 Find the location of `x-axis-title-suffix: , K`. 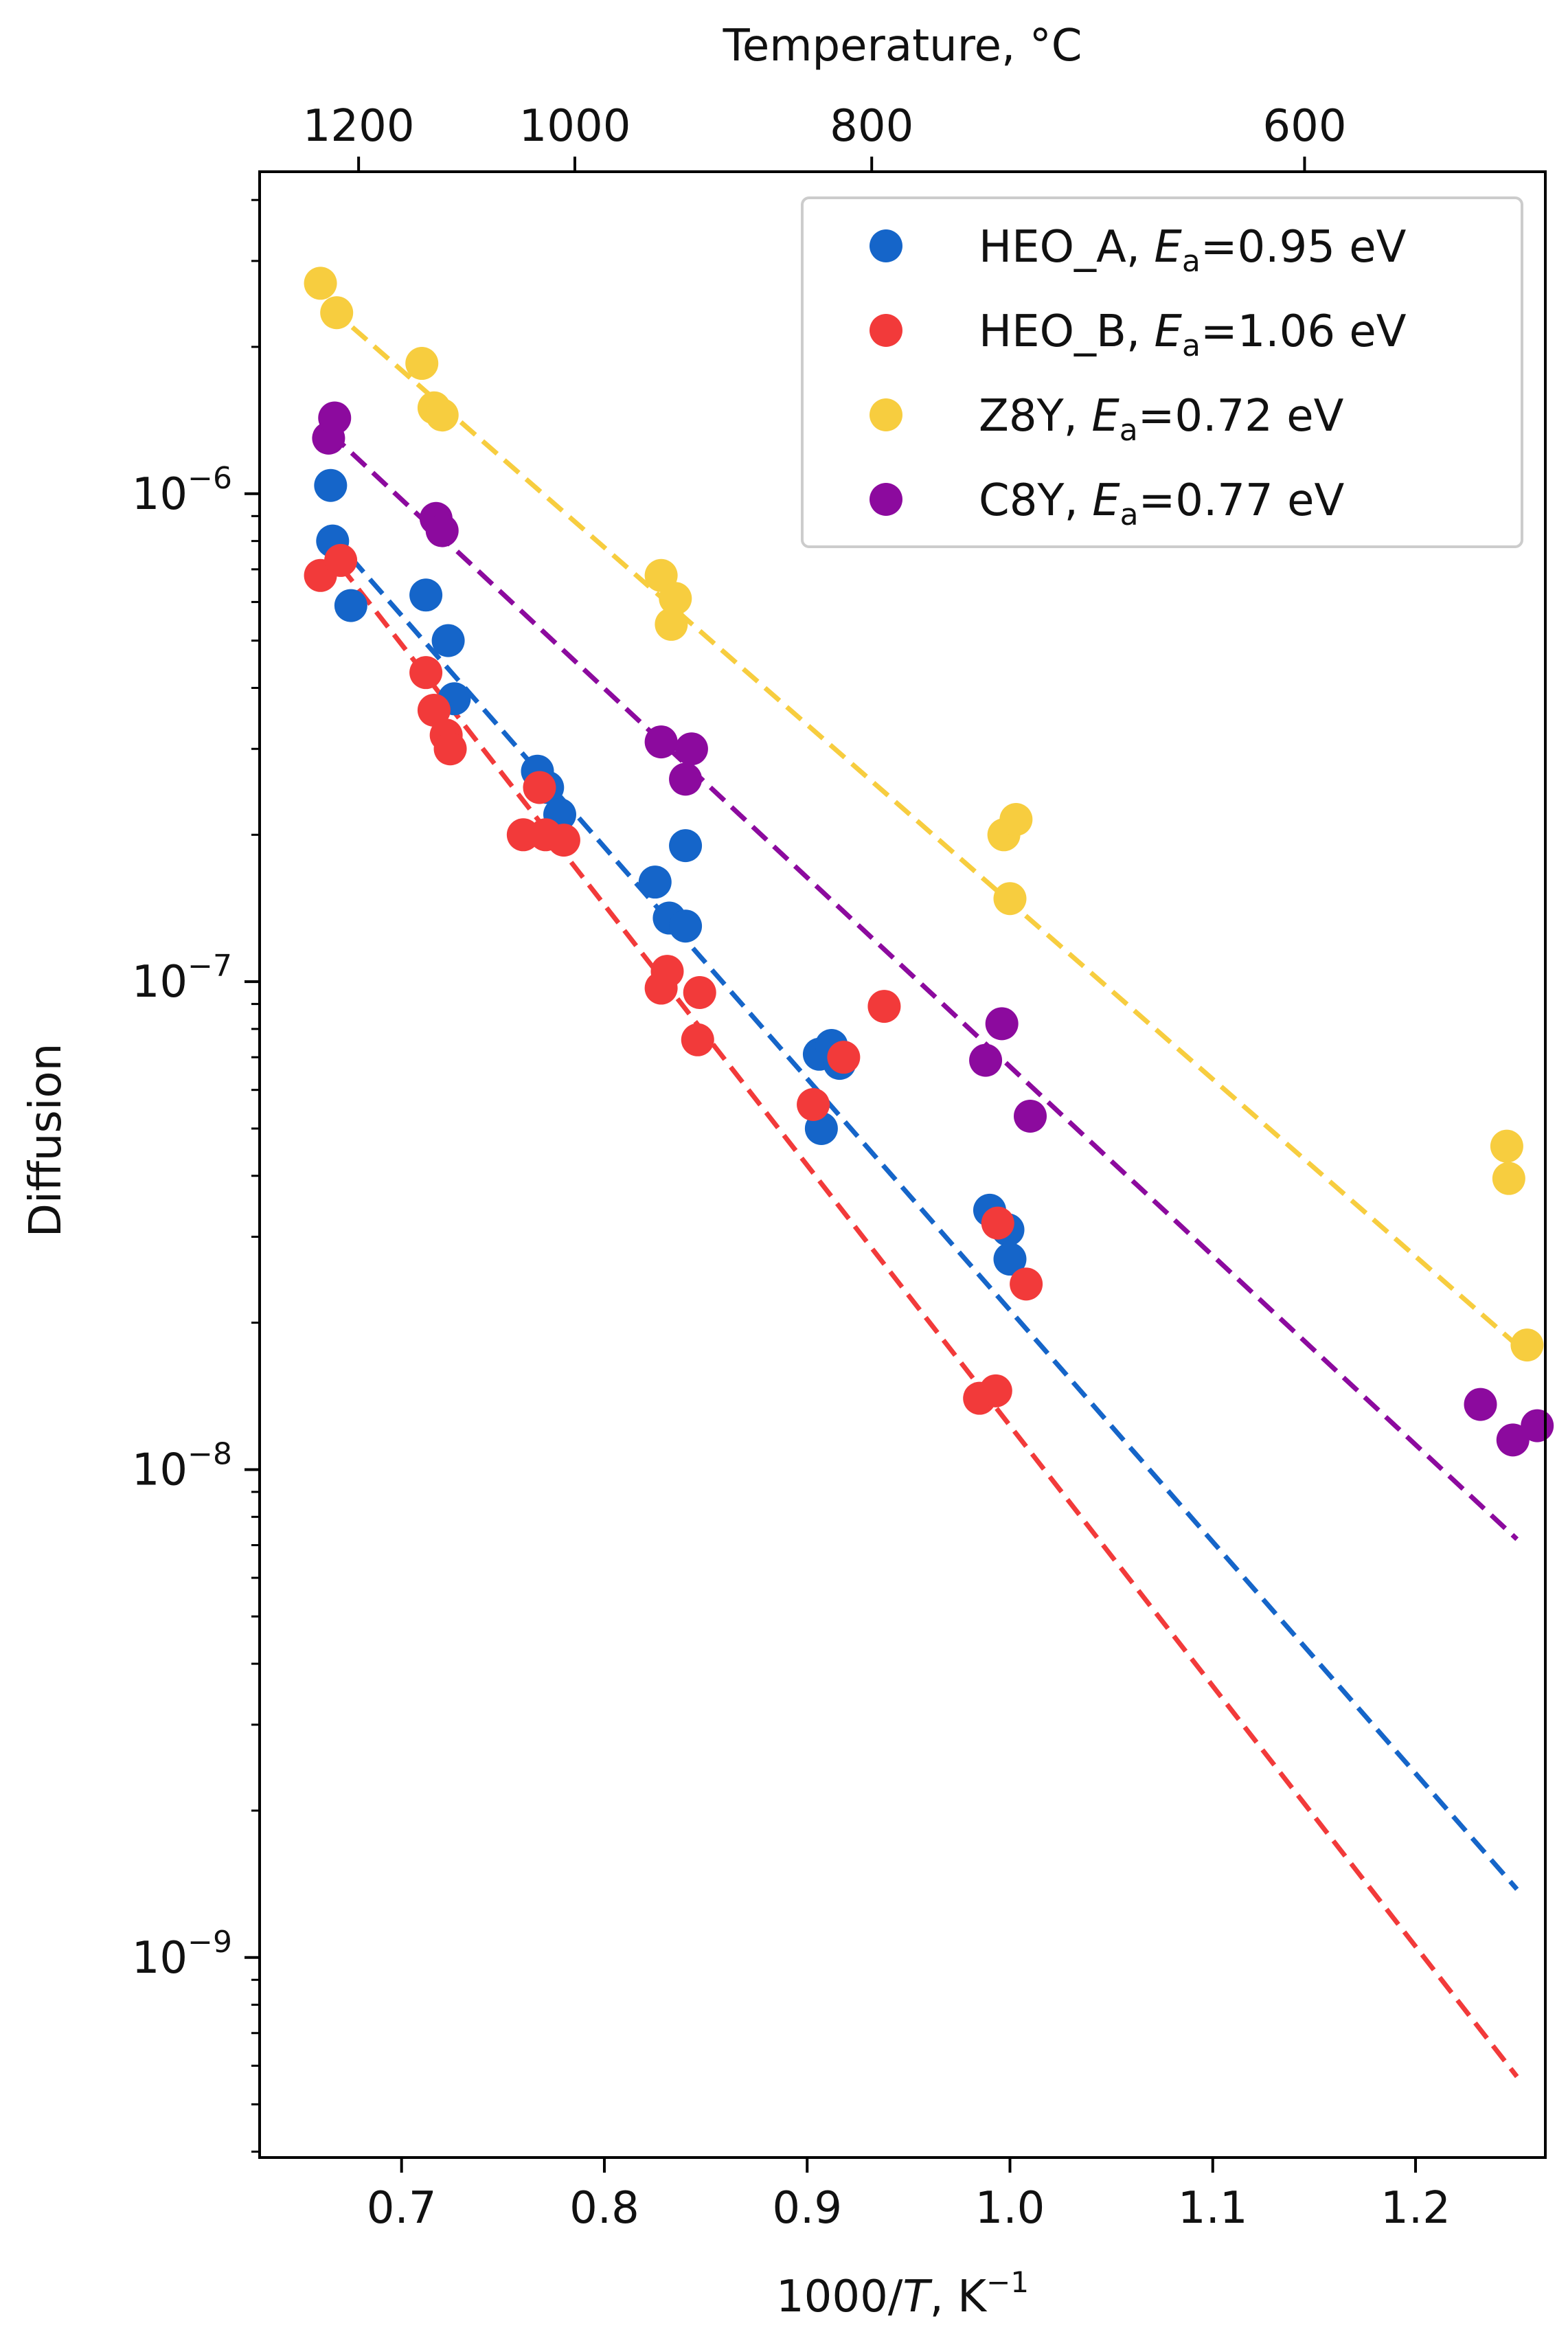

x-axis-title-suffix: , K is located at coordinates (958, 2297).